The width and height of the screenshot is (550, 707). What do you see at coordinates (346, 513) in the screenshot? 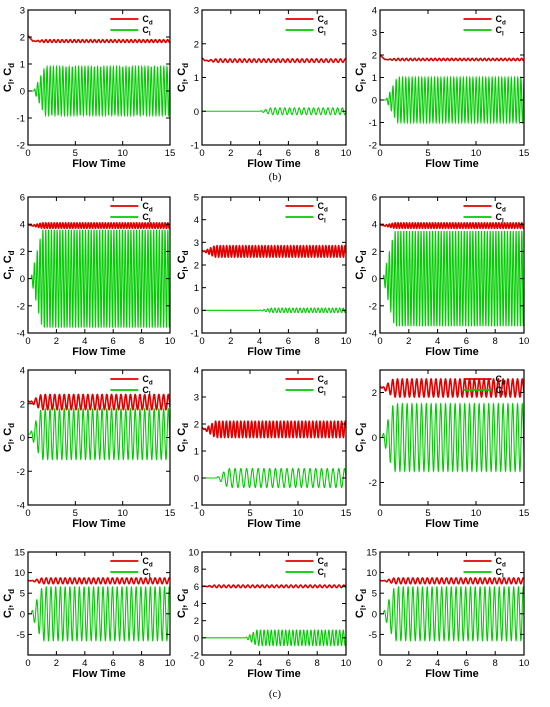
I see `x-tick-label: 15` at bounding box center [346, 513].